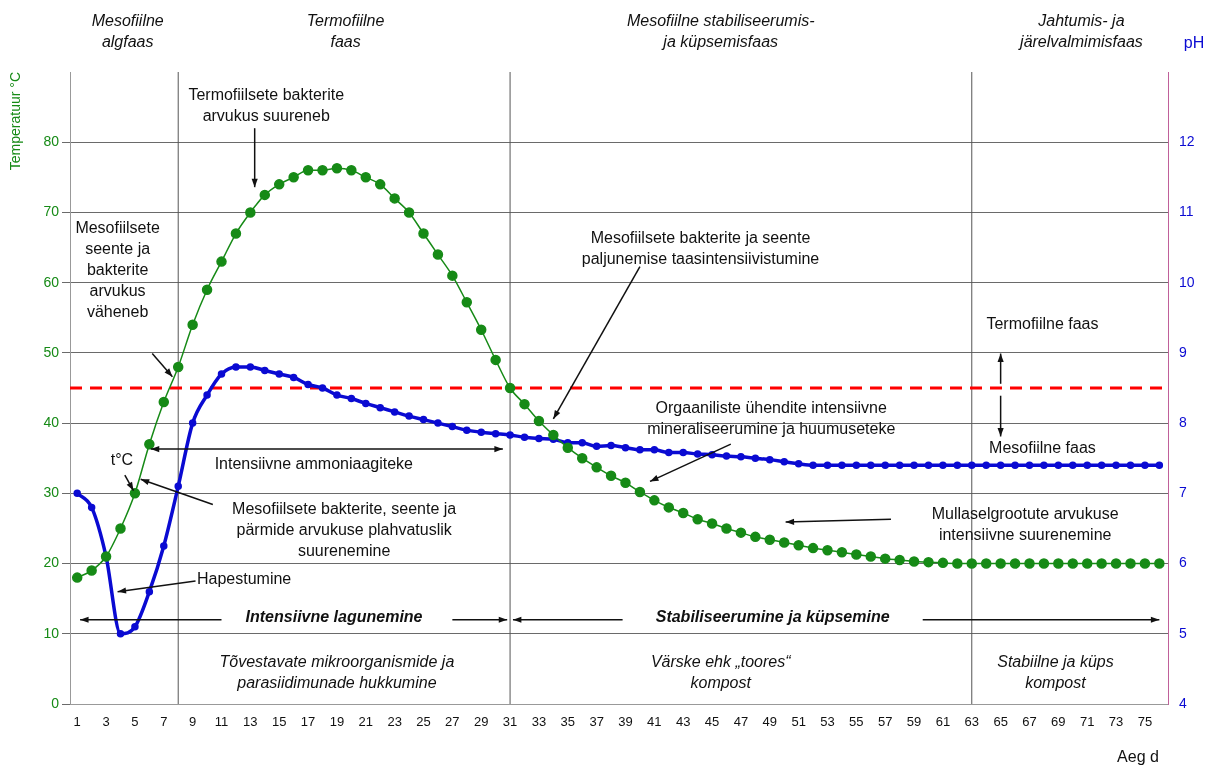  I want to click on text: Jahtumis- ja järelvalmimisfaas, so click(1080, 30).